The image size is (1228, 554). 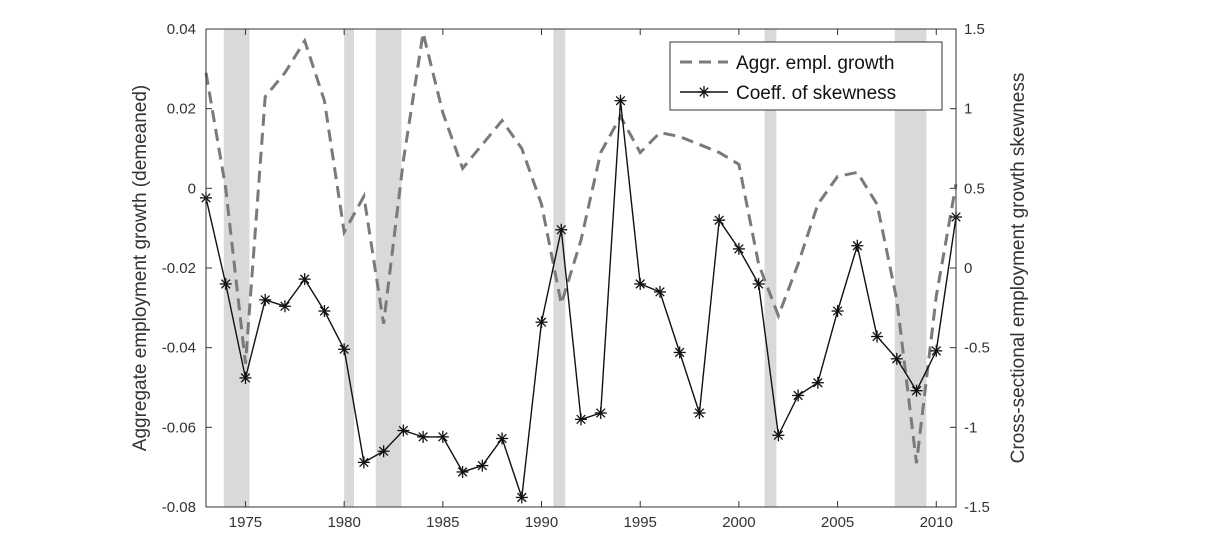 What do you see at coordinates (974, 188) in the screenshot?
I see `y-right-tick-label: 0.5` at bounding box center [974, 188].